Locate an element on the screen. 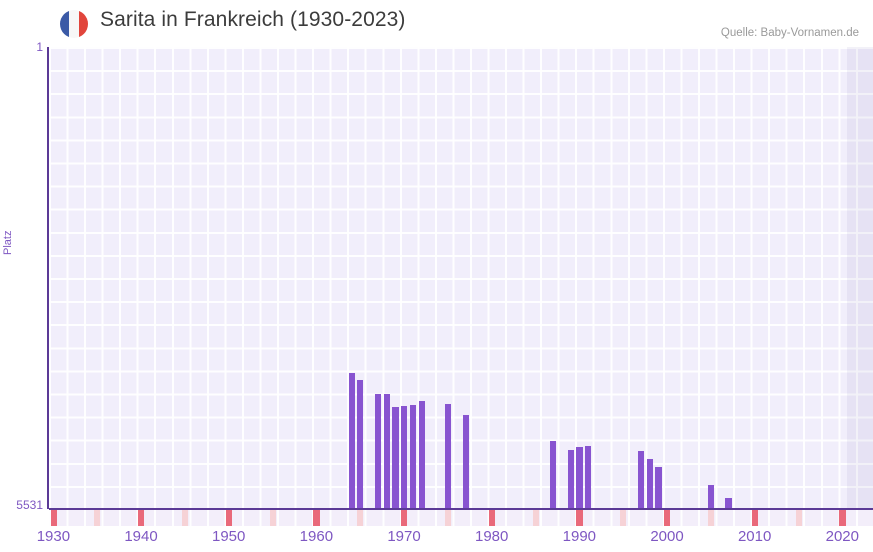 The width and height of the screenshot is (873, 552). bar-1969 is located at coordinates (395, 457).